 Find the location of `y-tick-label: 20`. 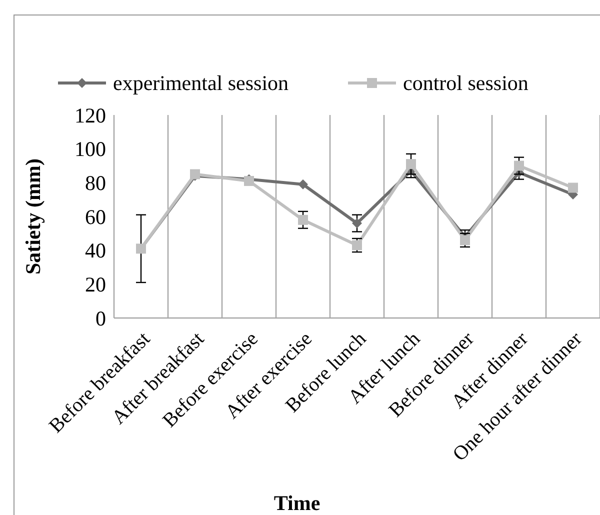

y-tick-label: 20 is located at coordinates (95, 284).